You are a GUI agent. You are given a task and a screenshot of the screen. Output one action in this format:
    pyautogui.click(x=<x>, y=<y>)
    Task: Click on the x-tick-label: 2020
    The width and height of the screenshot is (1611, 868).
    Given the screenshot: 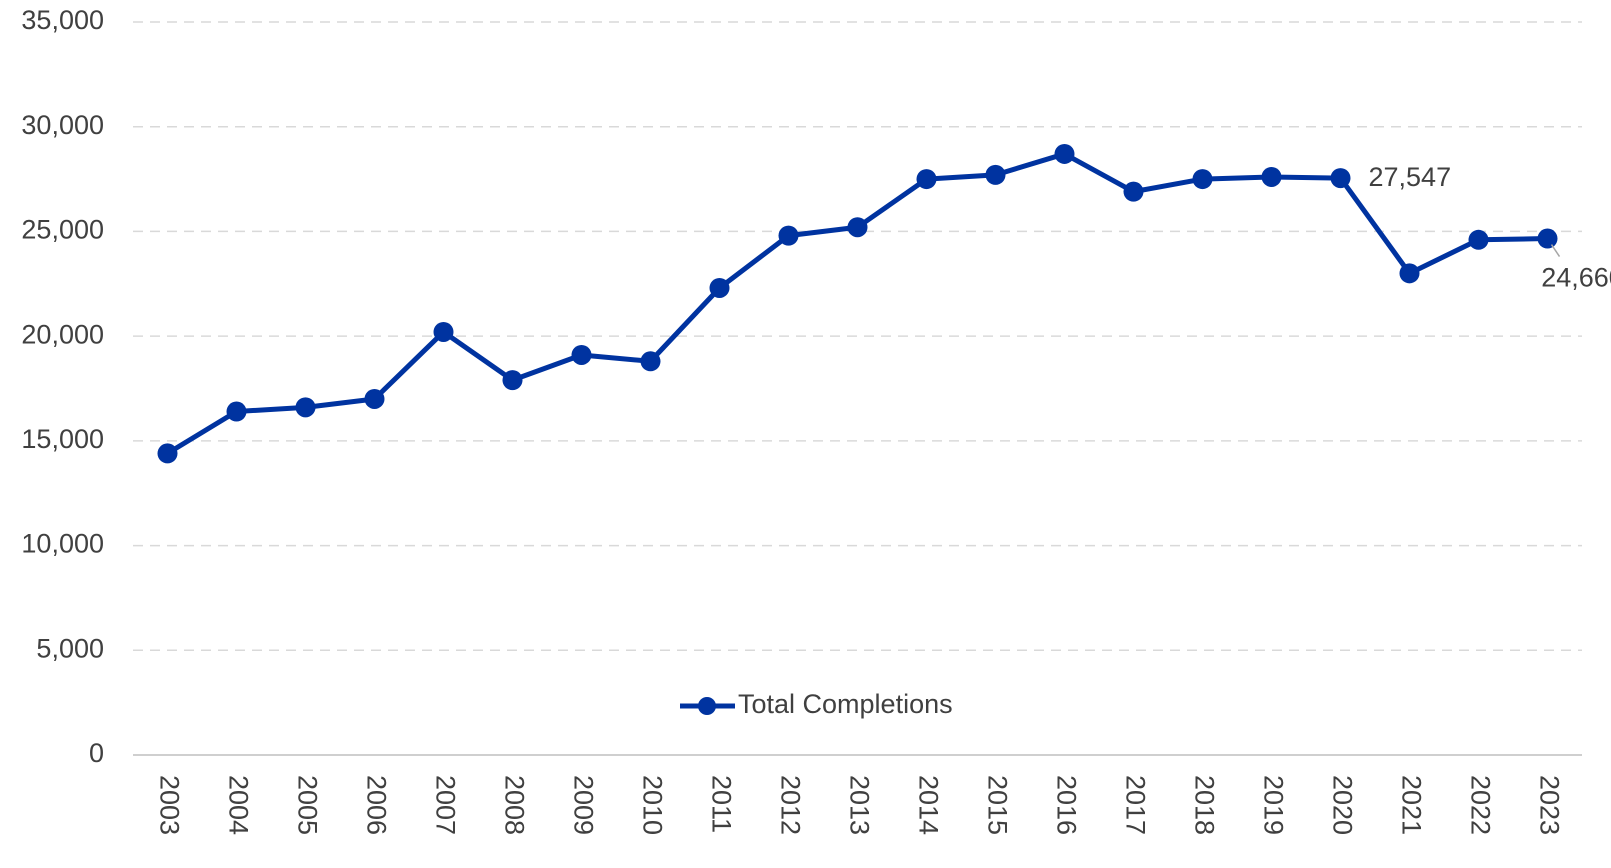 What is the action you would take?
    pyautogui.click(x=1342, y=805)
    